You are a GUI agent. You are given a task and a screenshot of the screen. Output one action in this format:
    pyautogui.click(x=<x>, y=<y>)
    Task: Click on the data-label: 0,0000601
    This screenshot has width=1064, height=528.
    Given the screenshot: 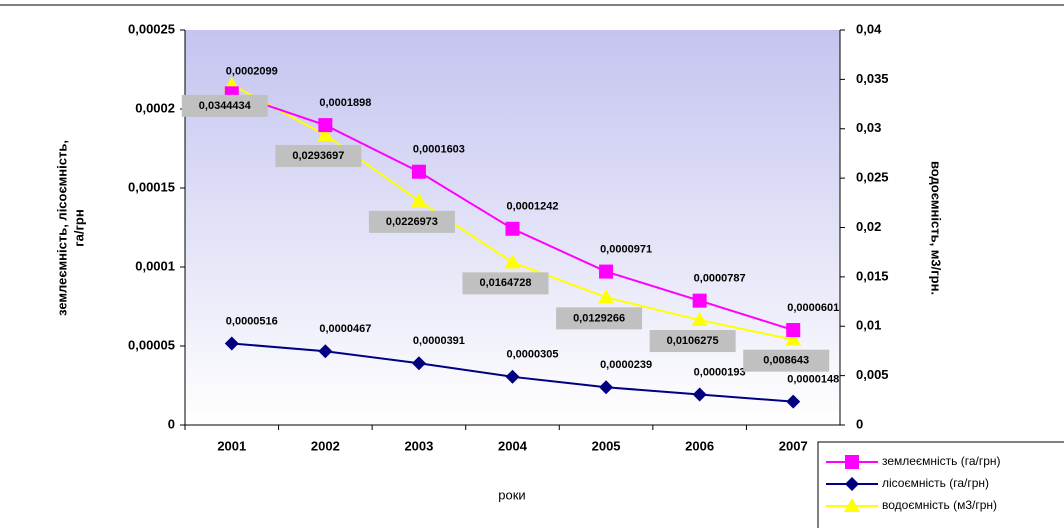 What is the action you would take?
    pyautogui.click(x=813, y=308)
    